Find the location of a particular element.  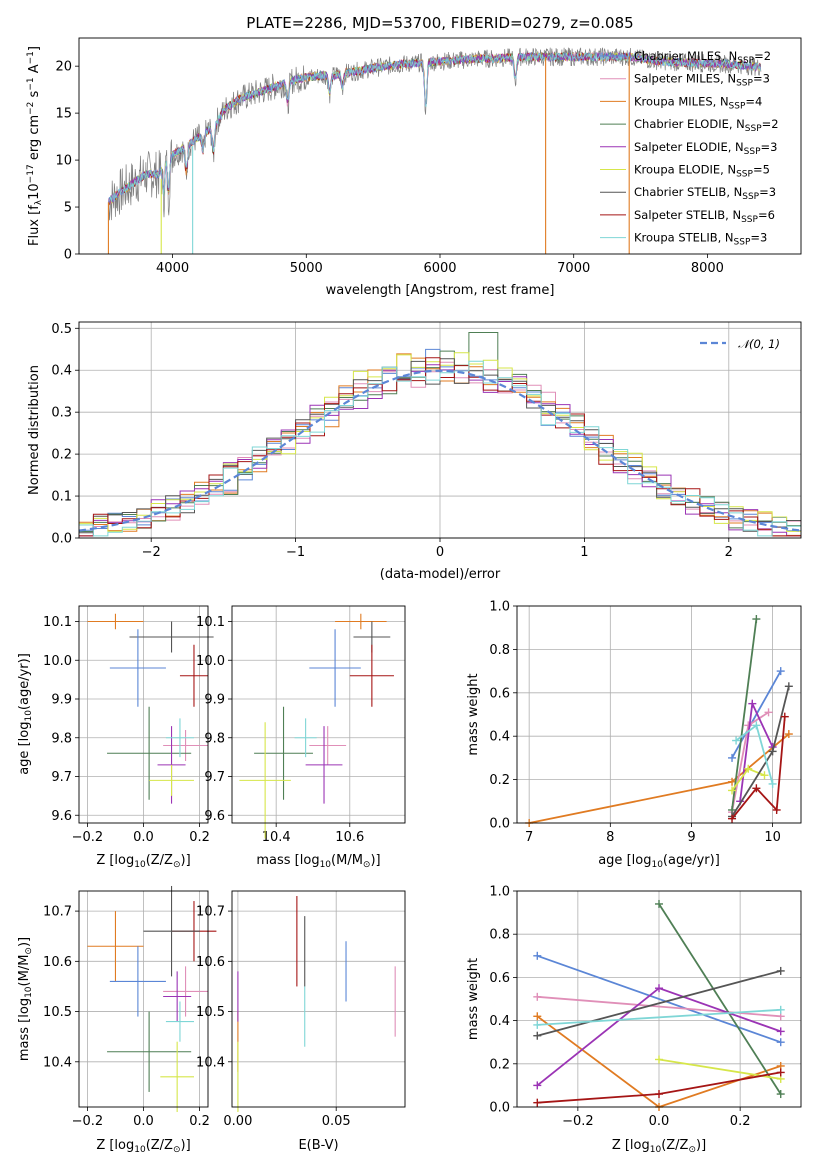

y-axis-label: age [log10(age/yr)] is located at coordinates (25, 714).